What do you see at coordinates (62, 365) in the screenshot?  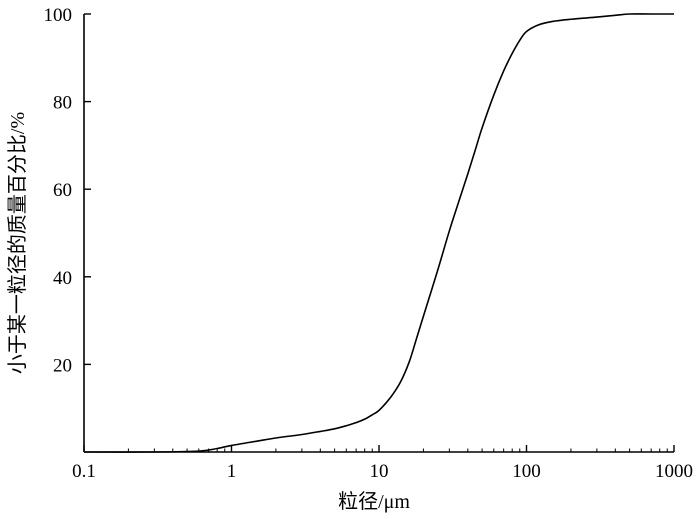 I see `y-tick-label: 20` at bounding box center [62, 365].